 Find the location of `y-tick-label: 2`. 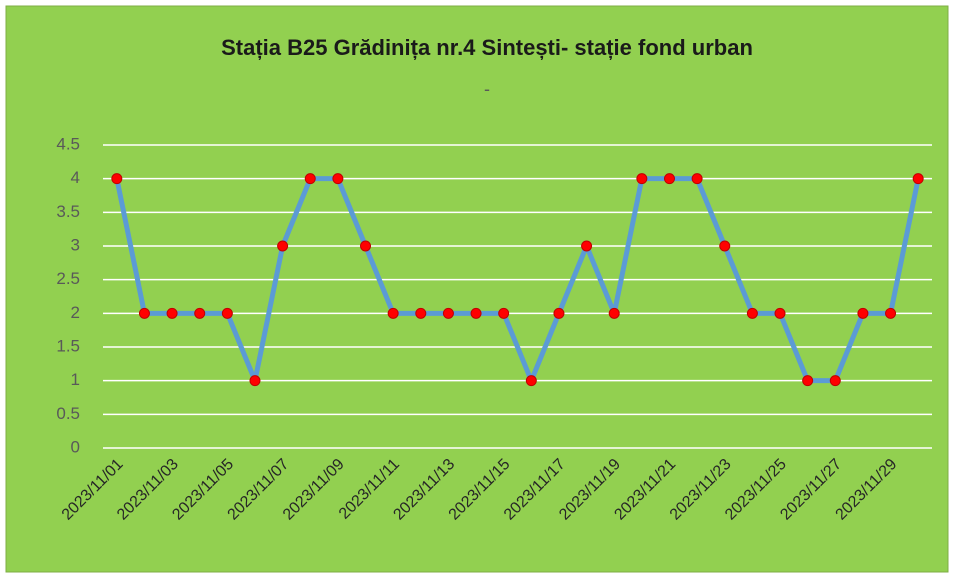

y-tick-label: 2 is located at coordinates (75, 312).